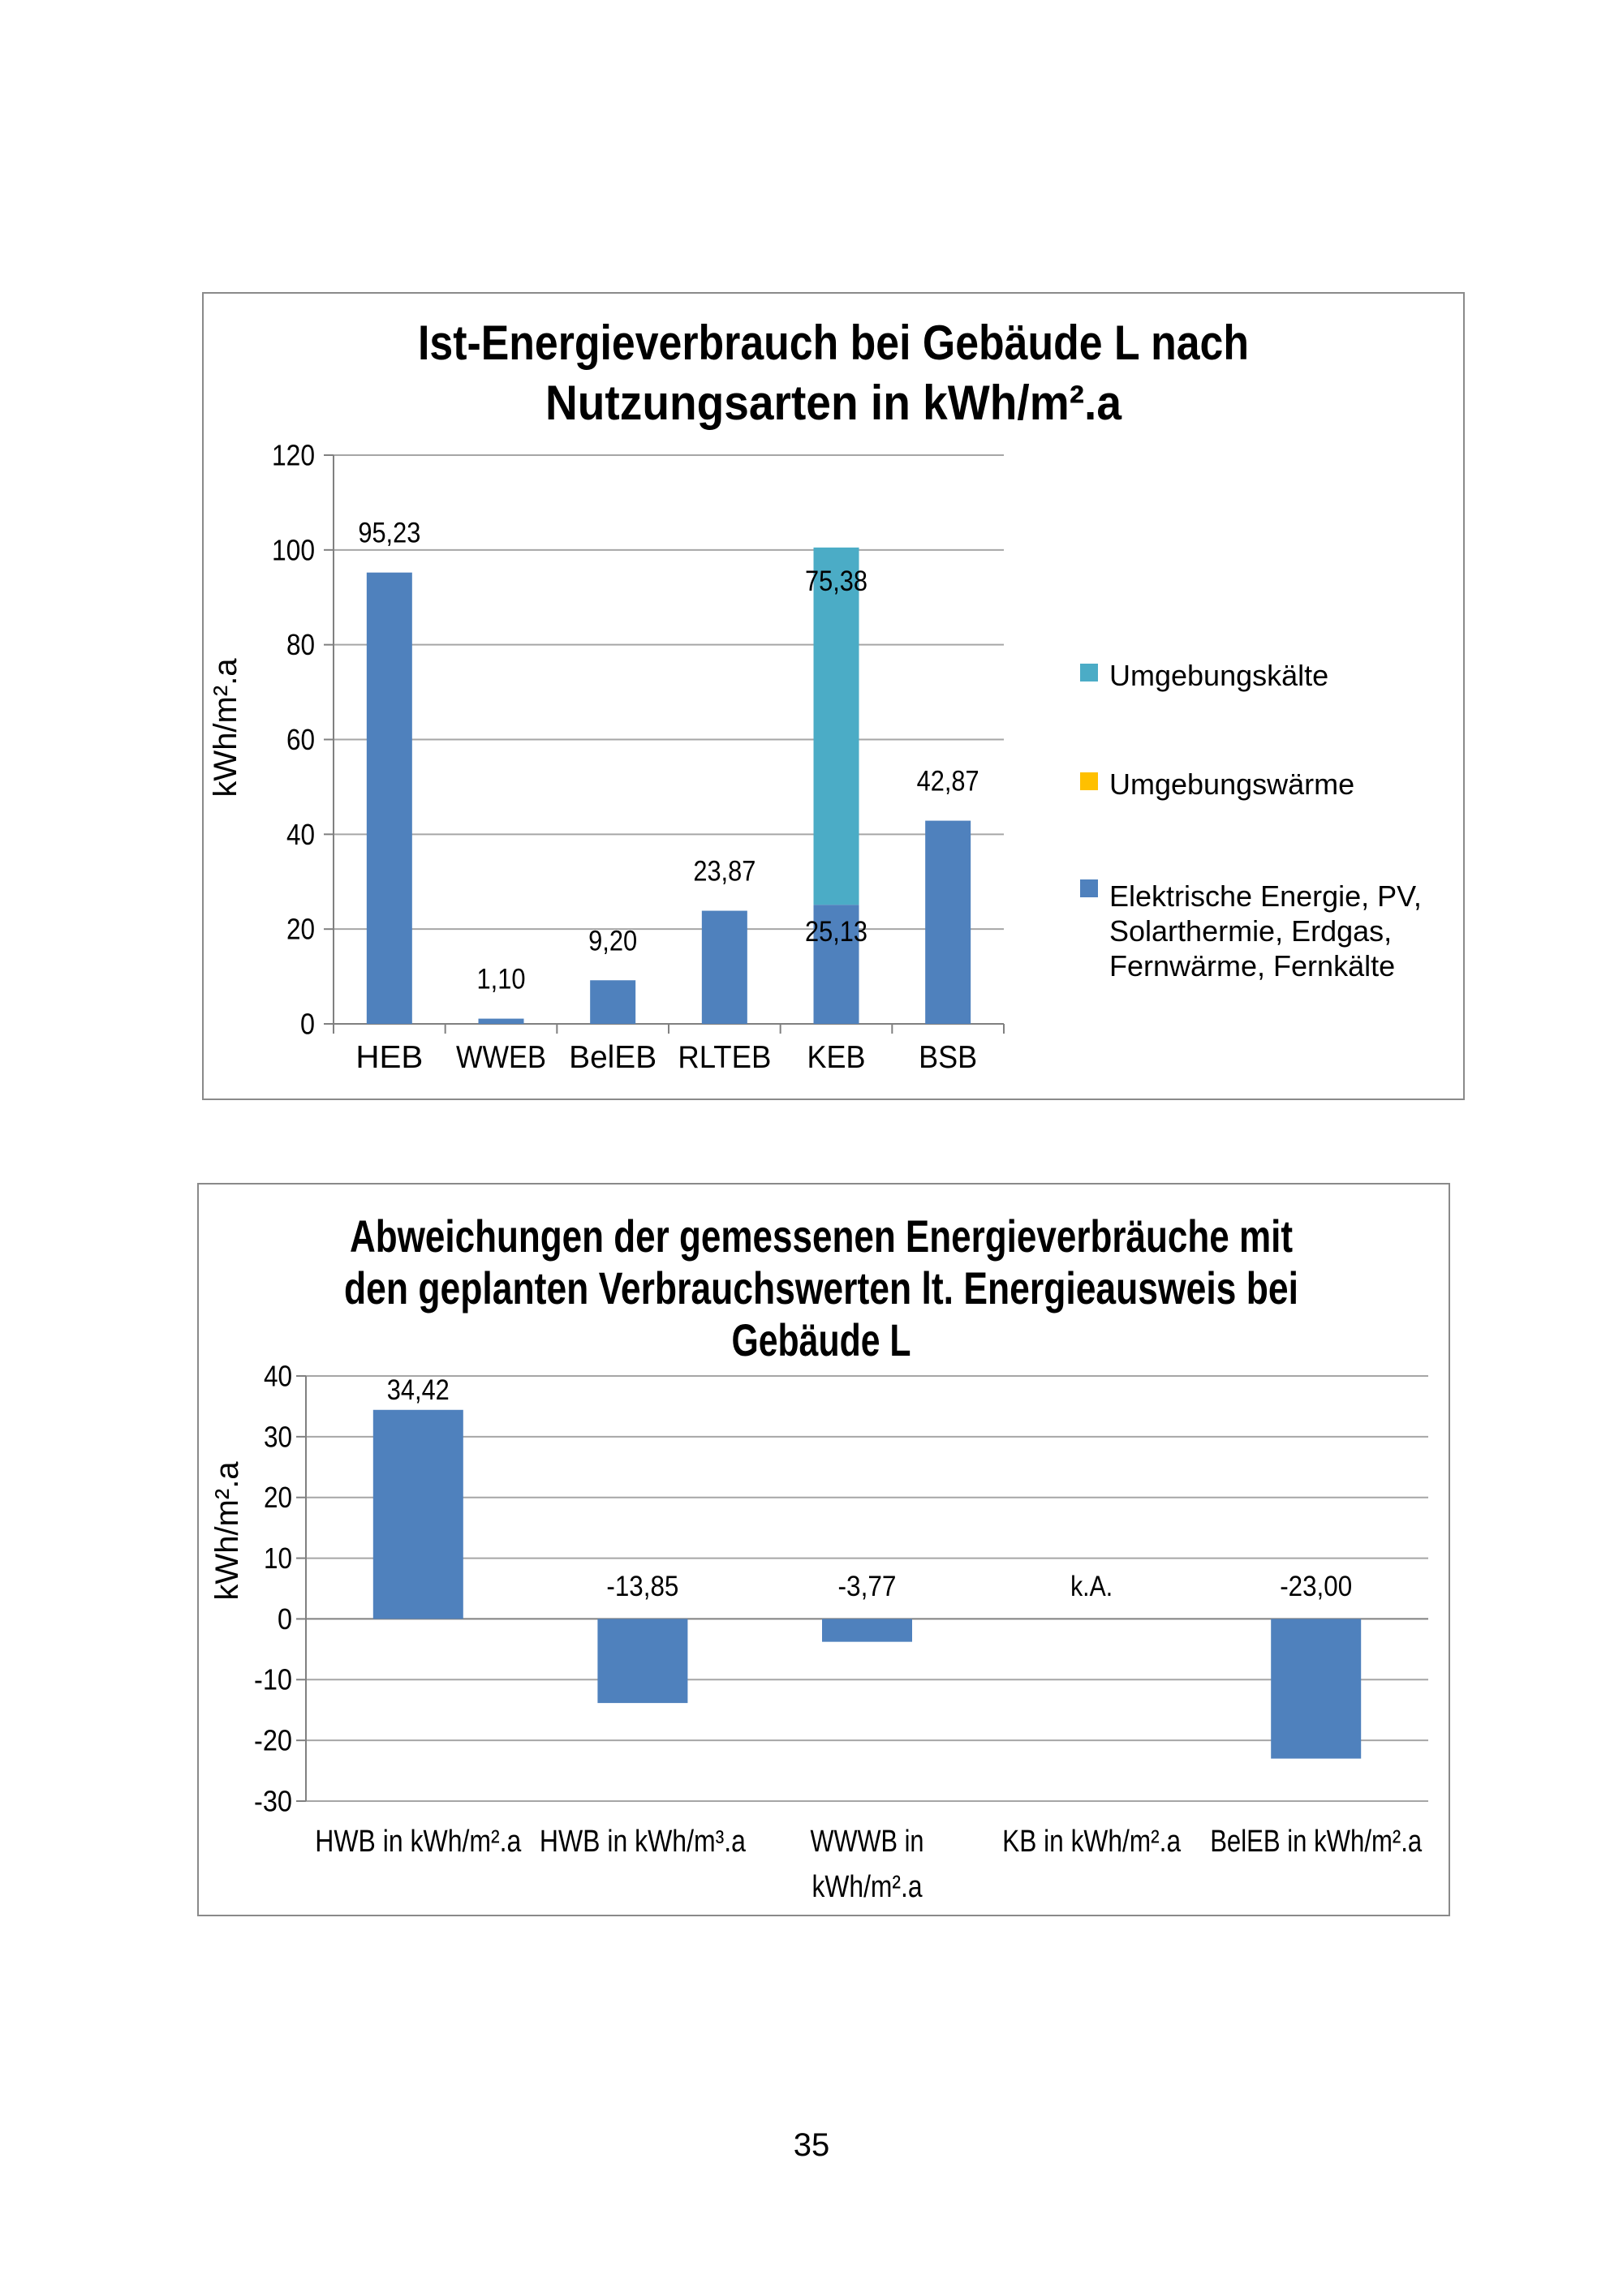 The height and width of the screenshot is (2296, 1623). Describe the element at coordinates (811, 2145) in the screenshot. I see `page-number: 35` at that location.